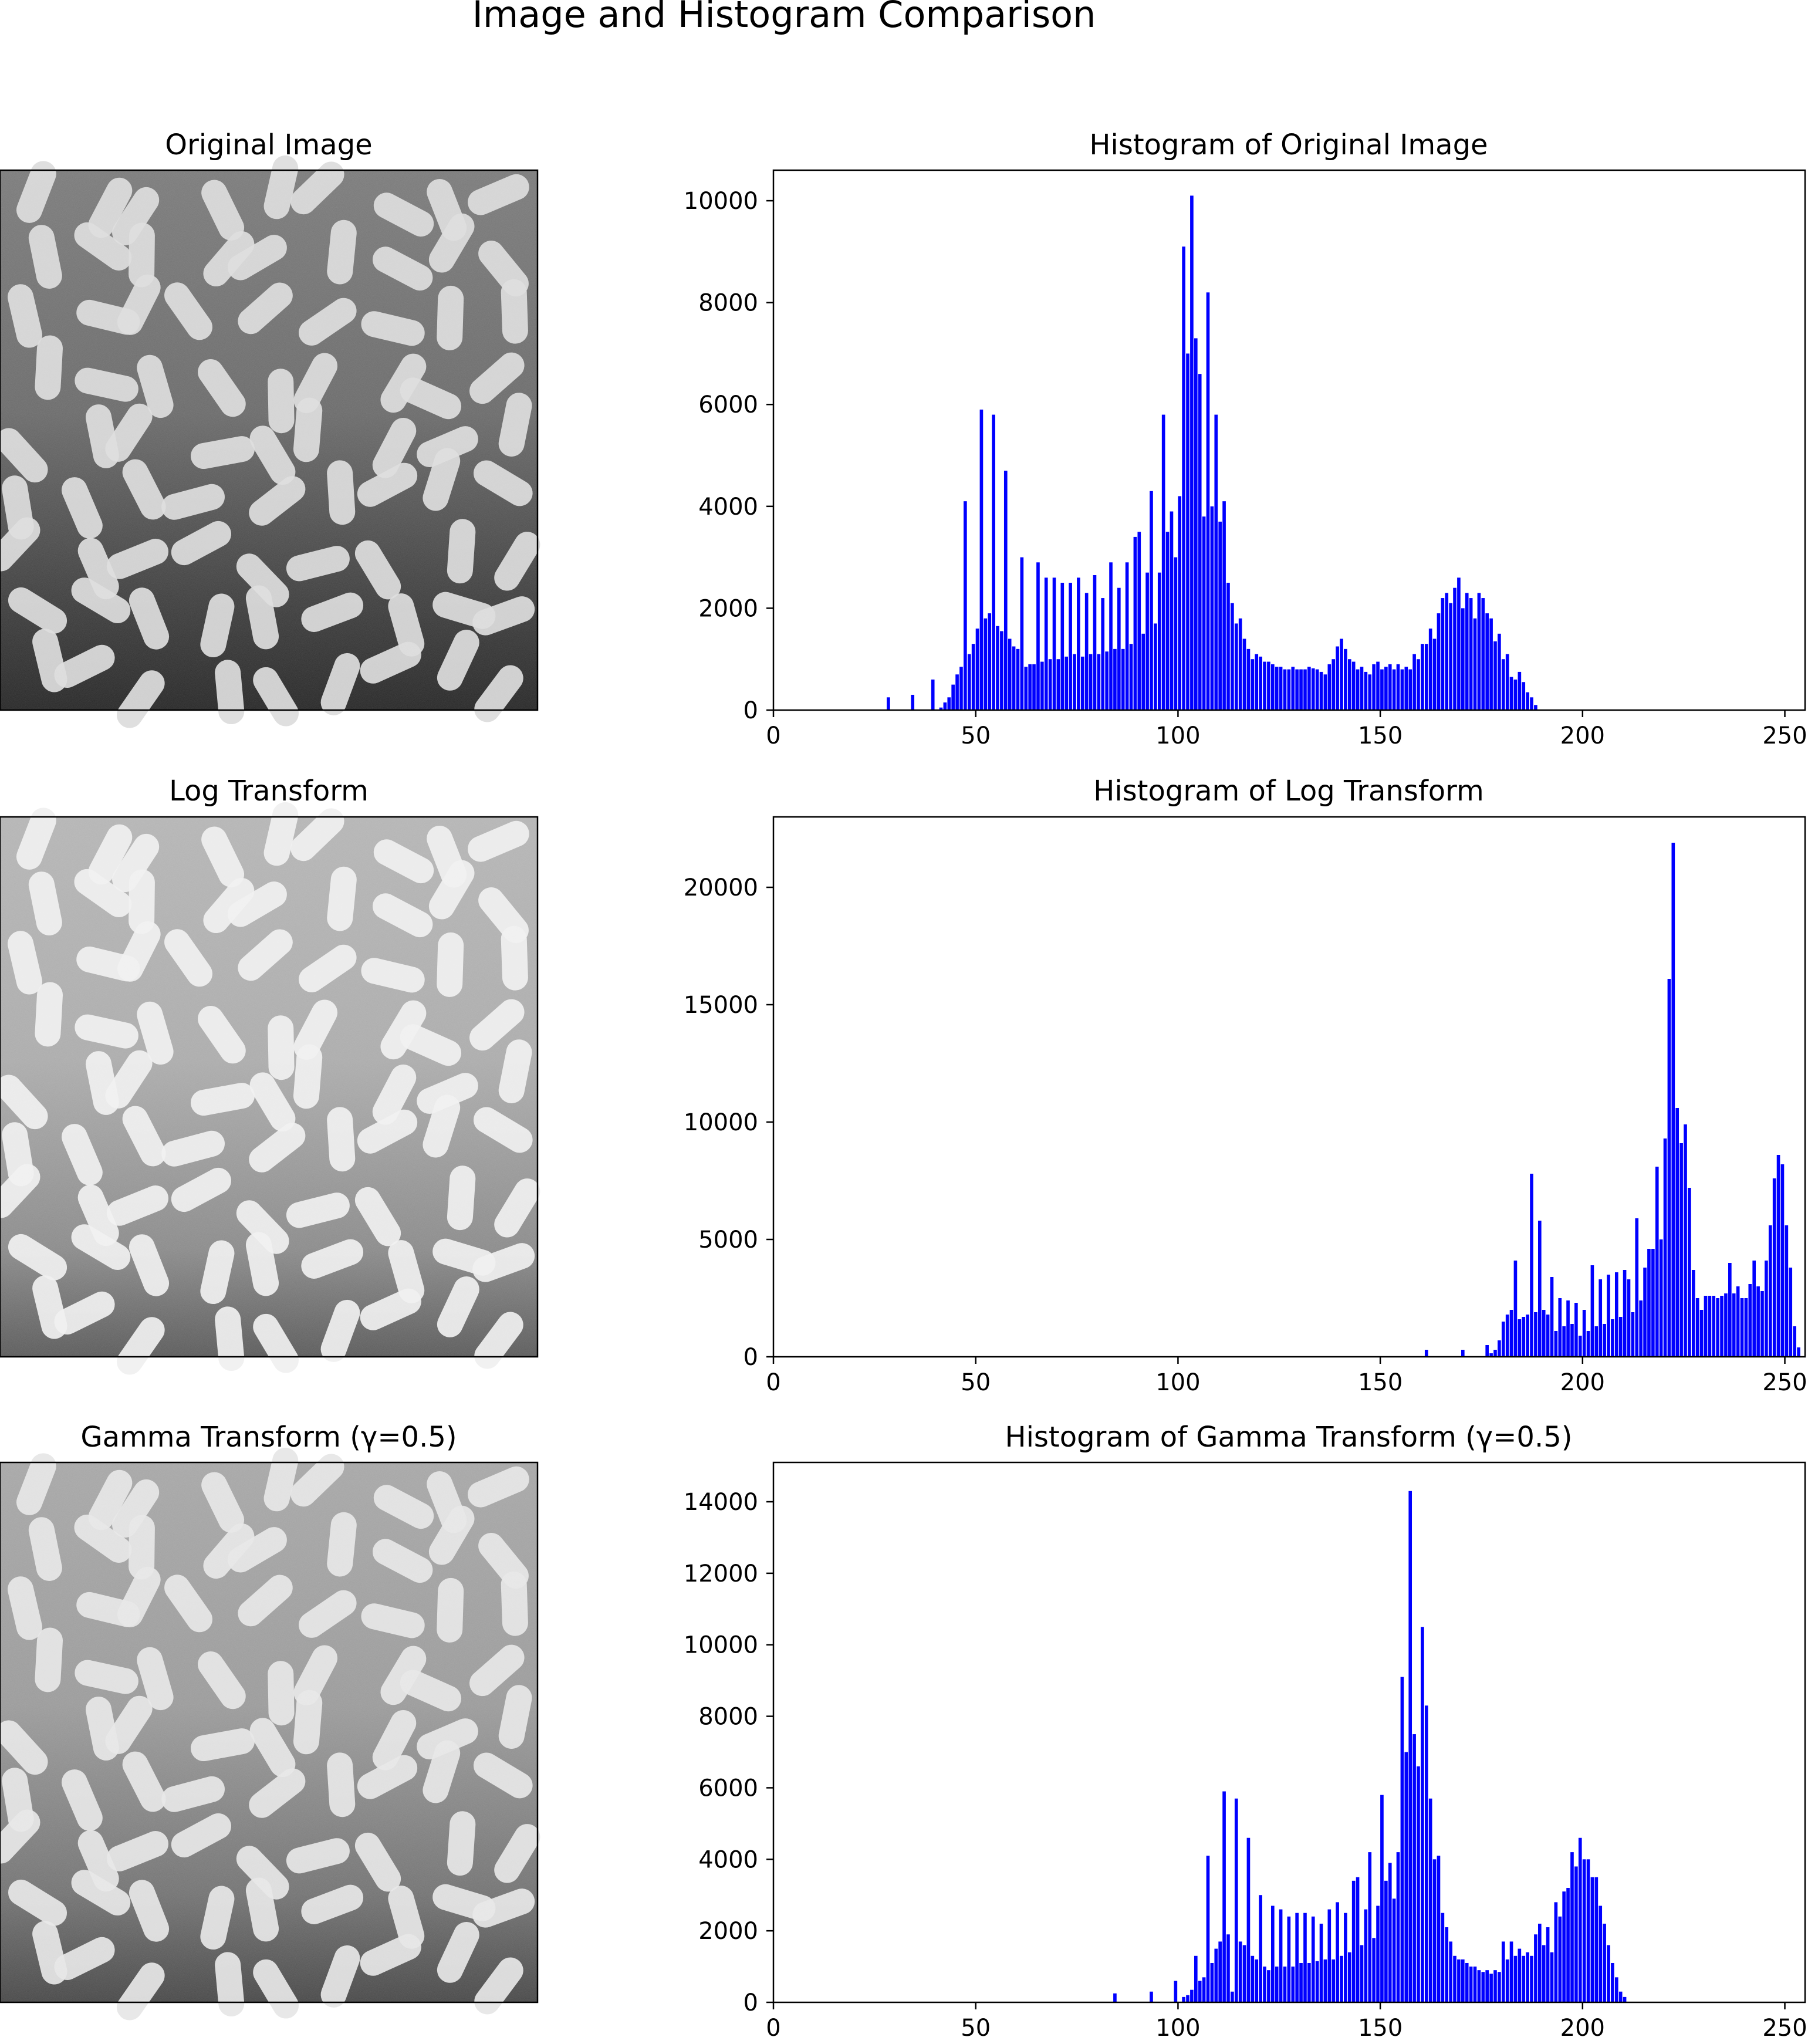 This screenshot has width=1808, height=2044. Describe the element at coordinates (721, 1645) in the screenshot. I see `y-tick-label: 10000` at that location.